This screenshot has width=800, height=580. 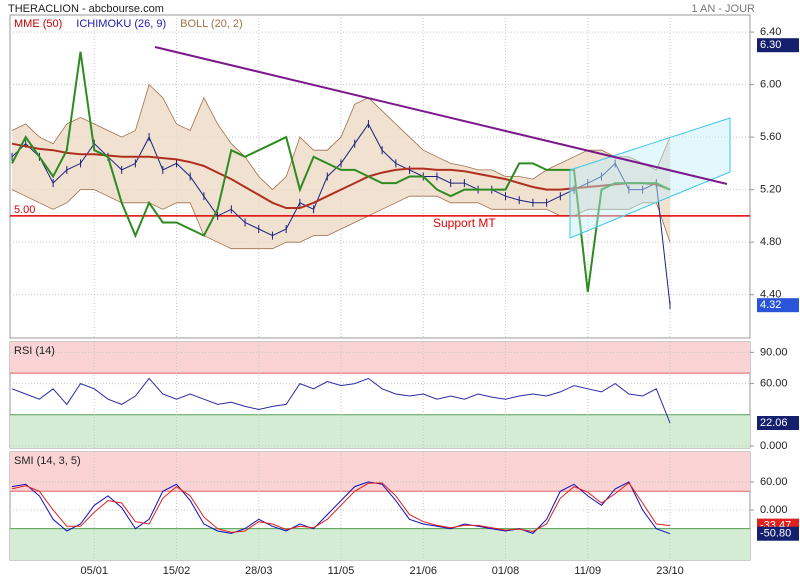 I want to click on header-title: THERACLION - abcbourse.com, so click(x=86, y=9).